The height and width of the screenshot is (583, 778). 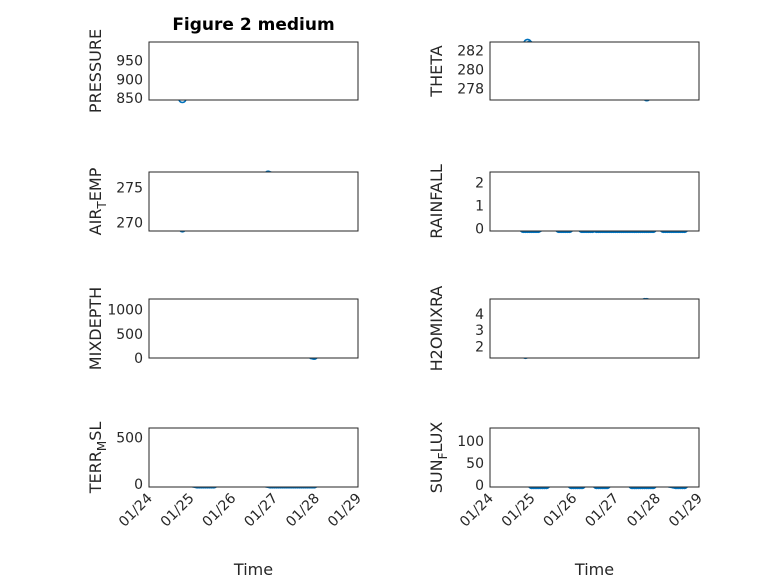 What do you see at coordinates (95, 328) in the screenshot?
I see `y-axis-label: MIXDEPTH` at bounding box center [95, 328].